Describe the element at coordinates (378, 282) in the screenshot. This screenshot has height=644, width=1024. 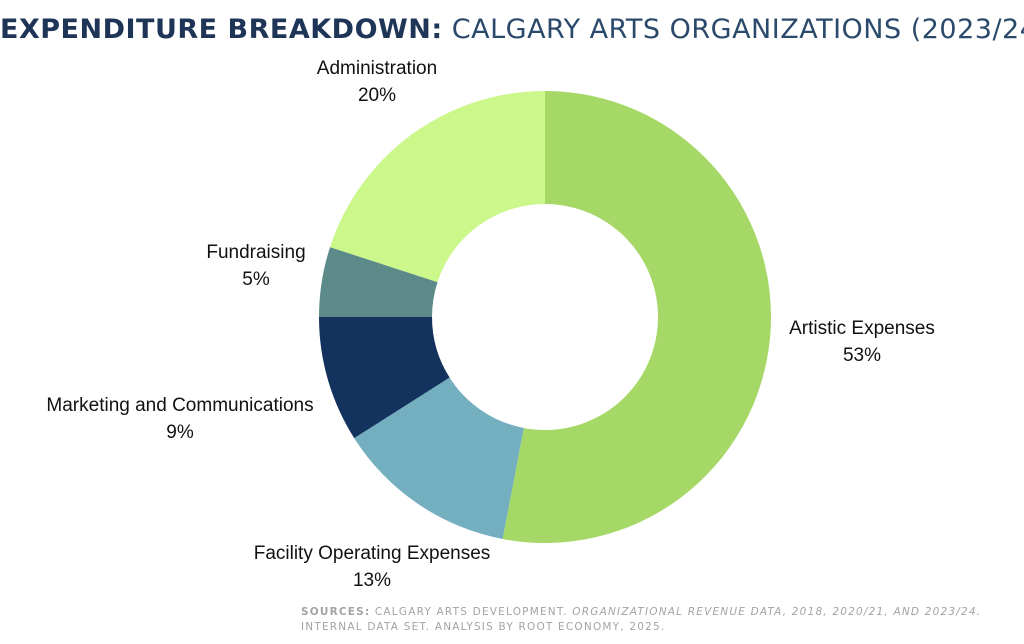
I see `slice-fundraising` at that location.